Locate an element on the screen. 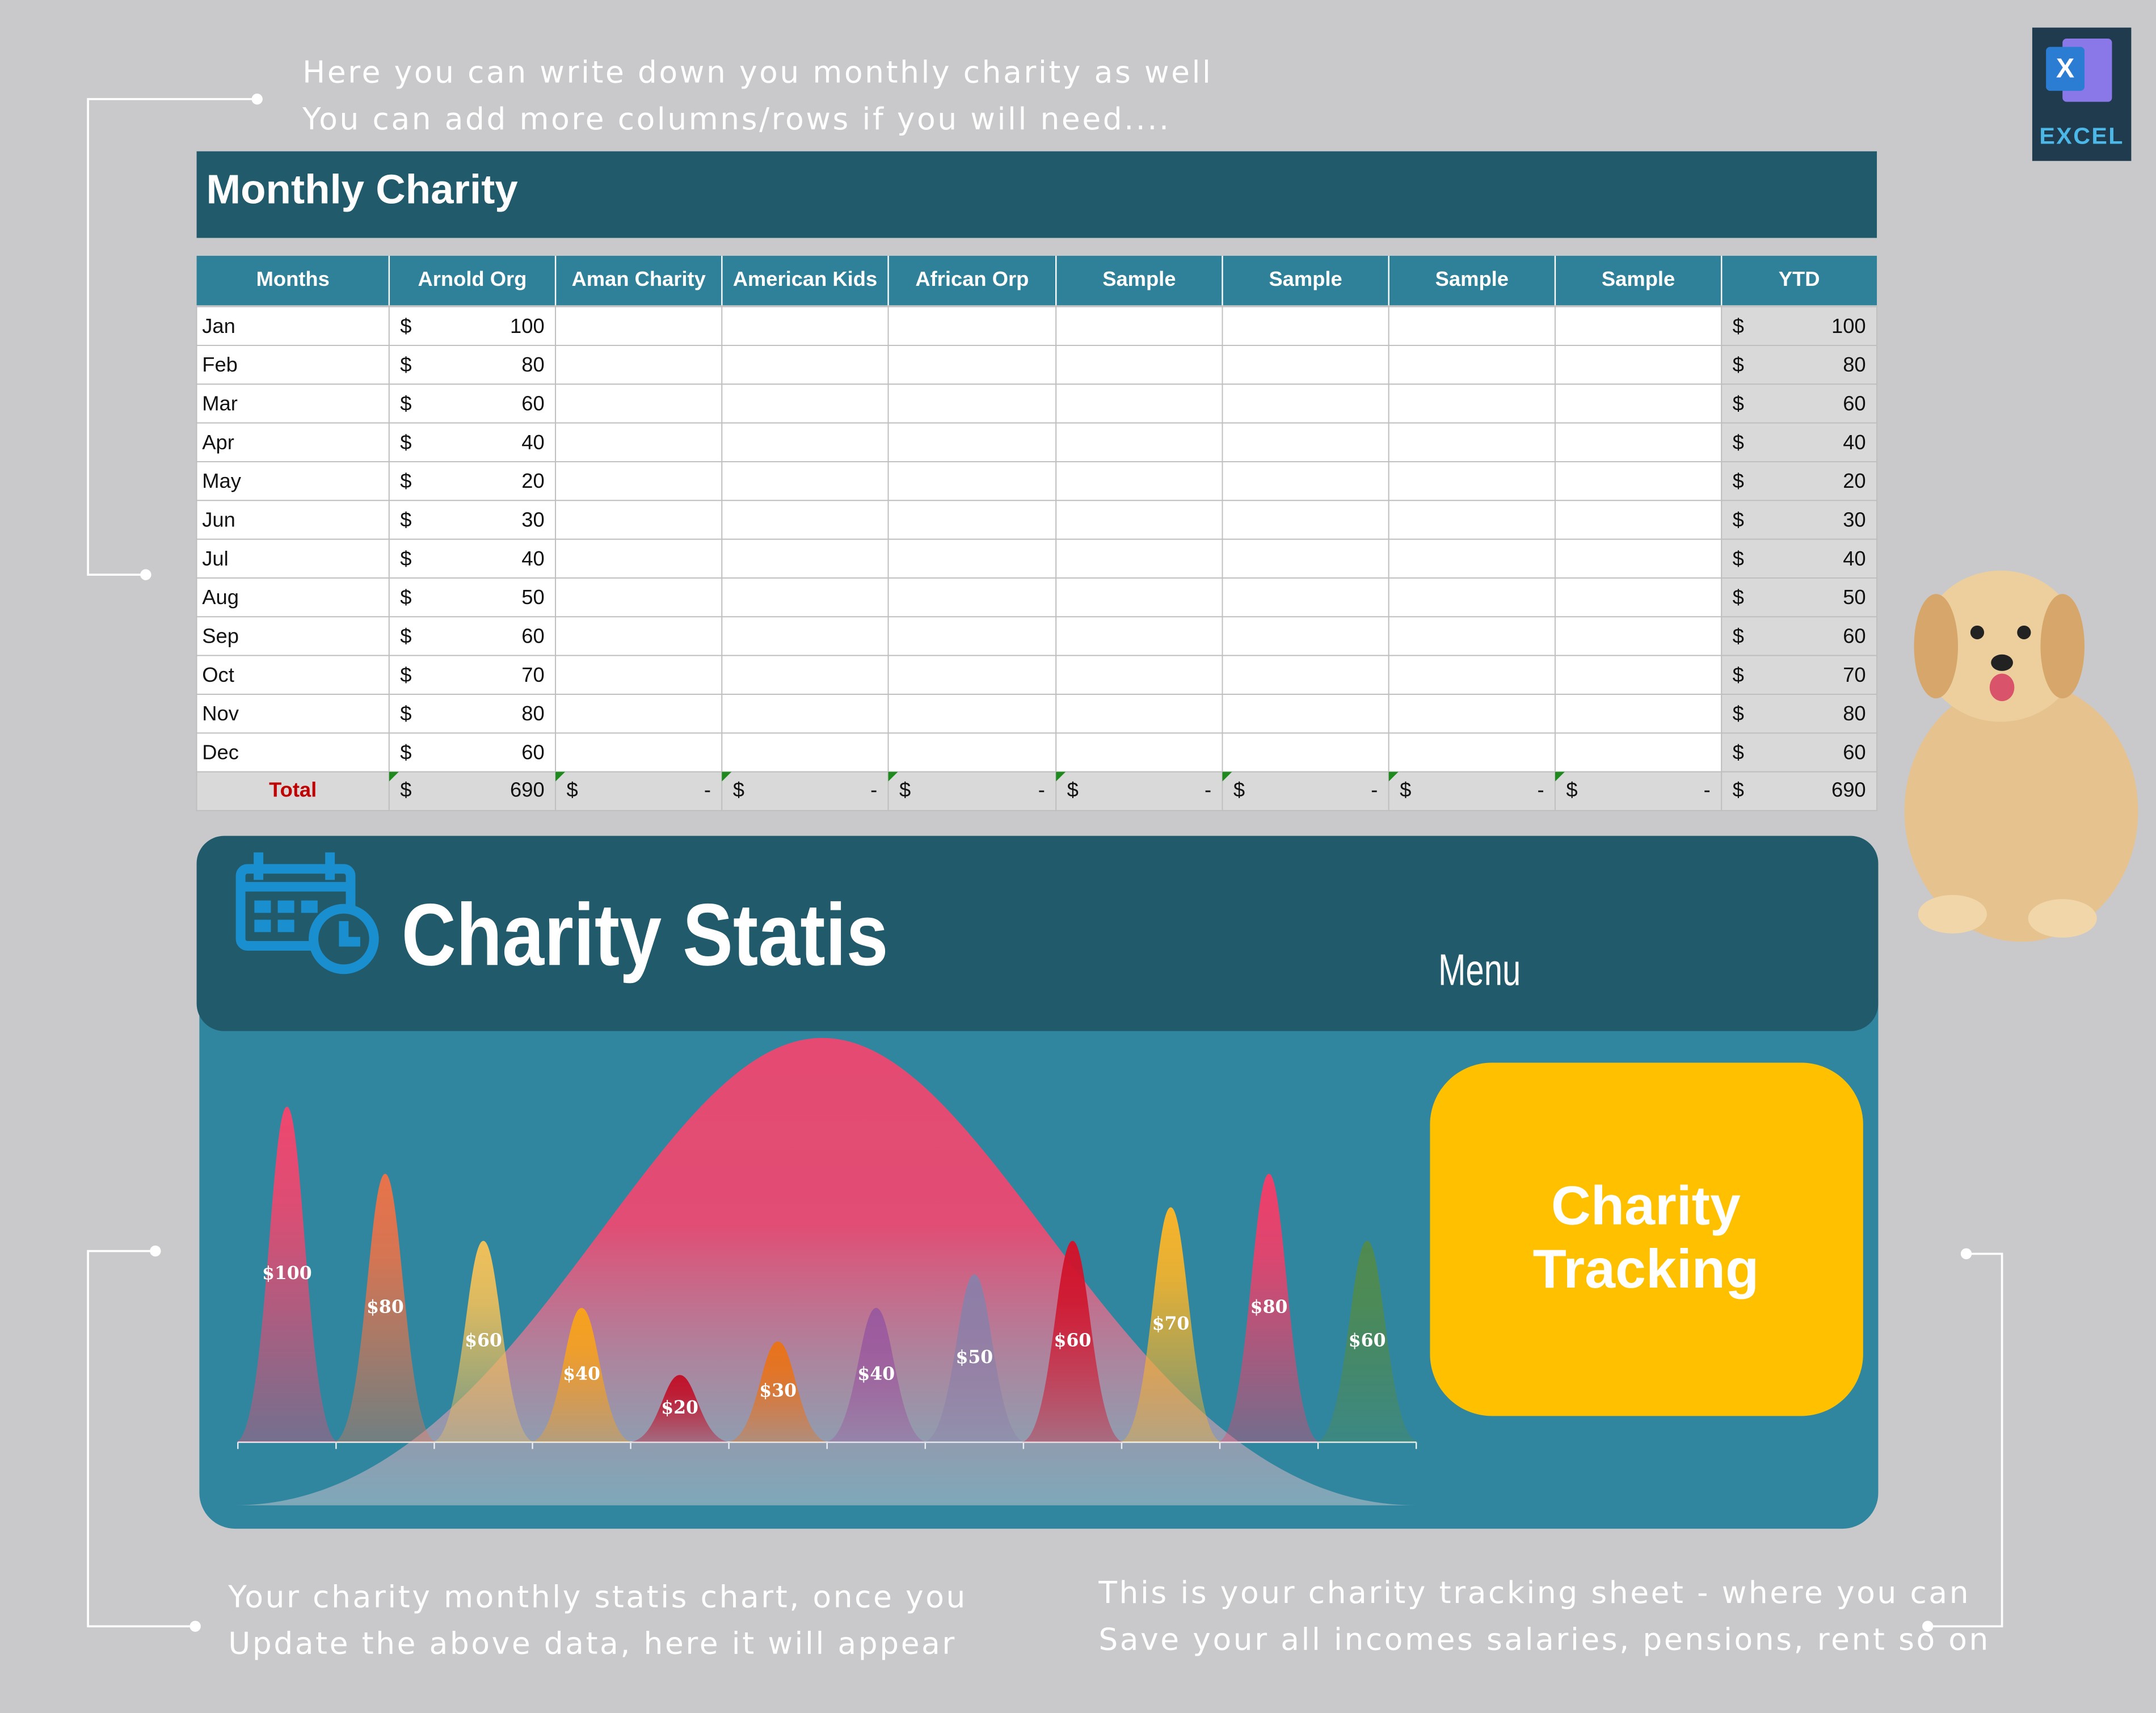  menu-label: Menu is located at coordinates (1480, 970).